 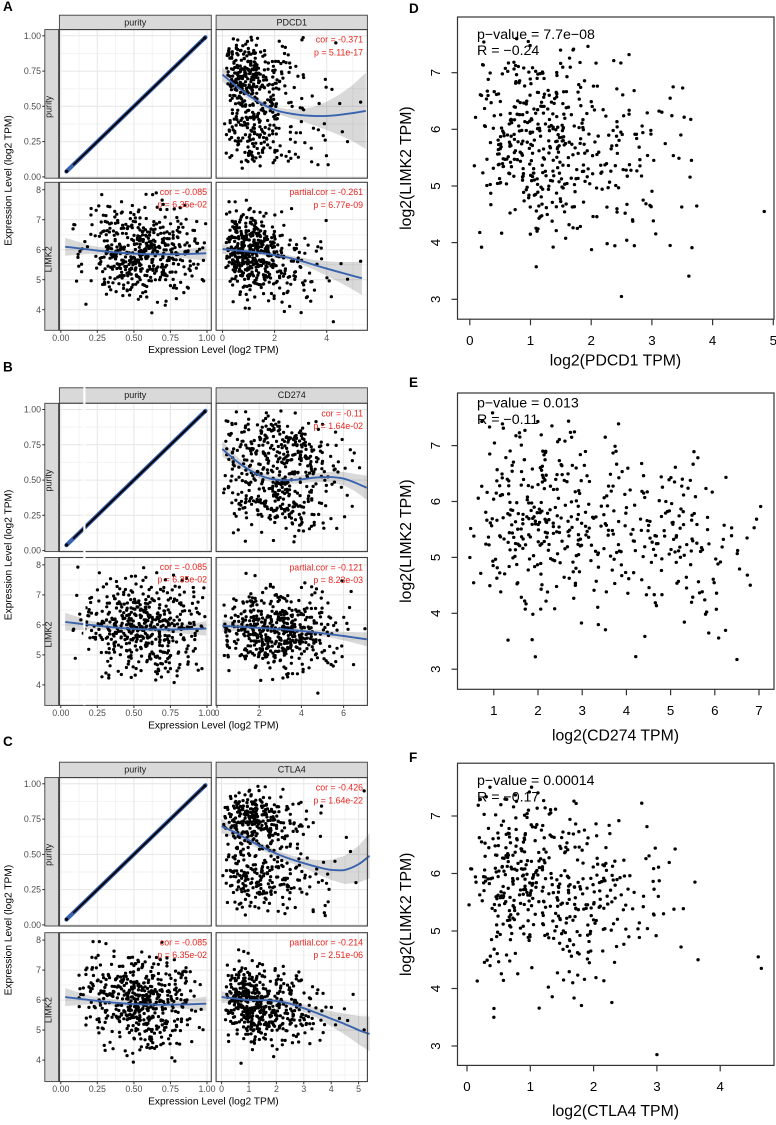 What do you see at coordinates (292, 23) in the screenshot?
I see `svg-text: PDCD1` at bounding box center [292, 23].